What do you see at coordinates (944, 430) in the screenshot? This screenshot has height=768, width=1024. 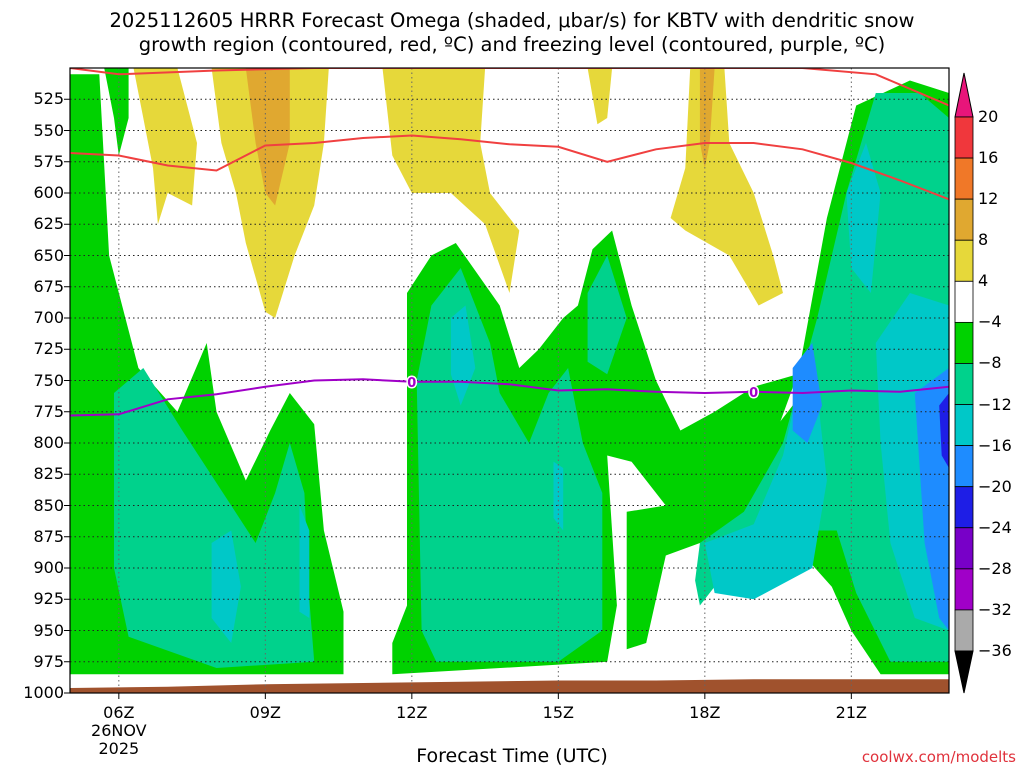 I see `omega-region-rising-right-dark` at bounding box center [944, 430].